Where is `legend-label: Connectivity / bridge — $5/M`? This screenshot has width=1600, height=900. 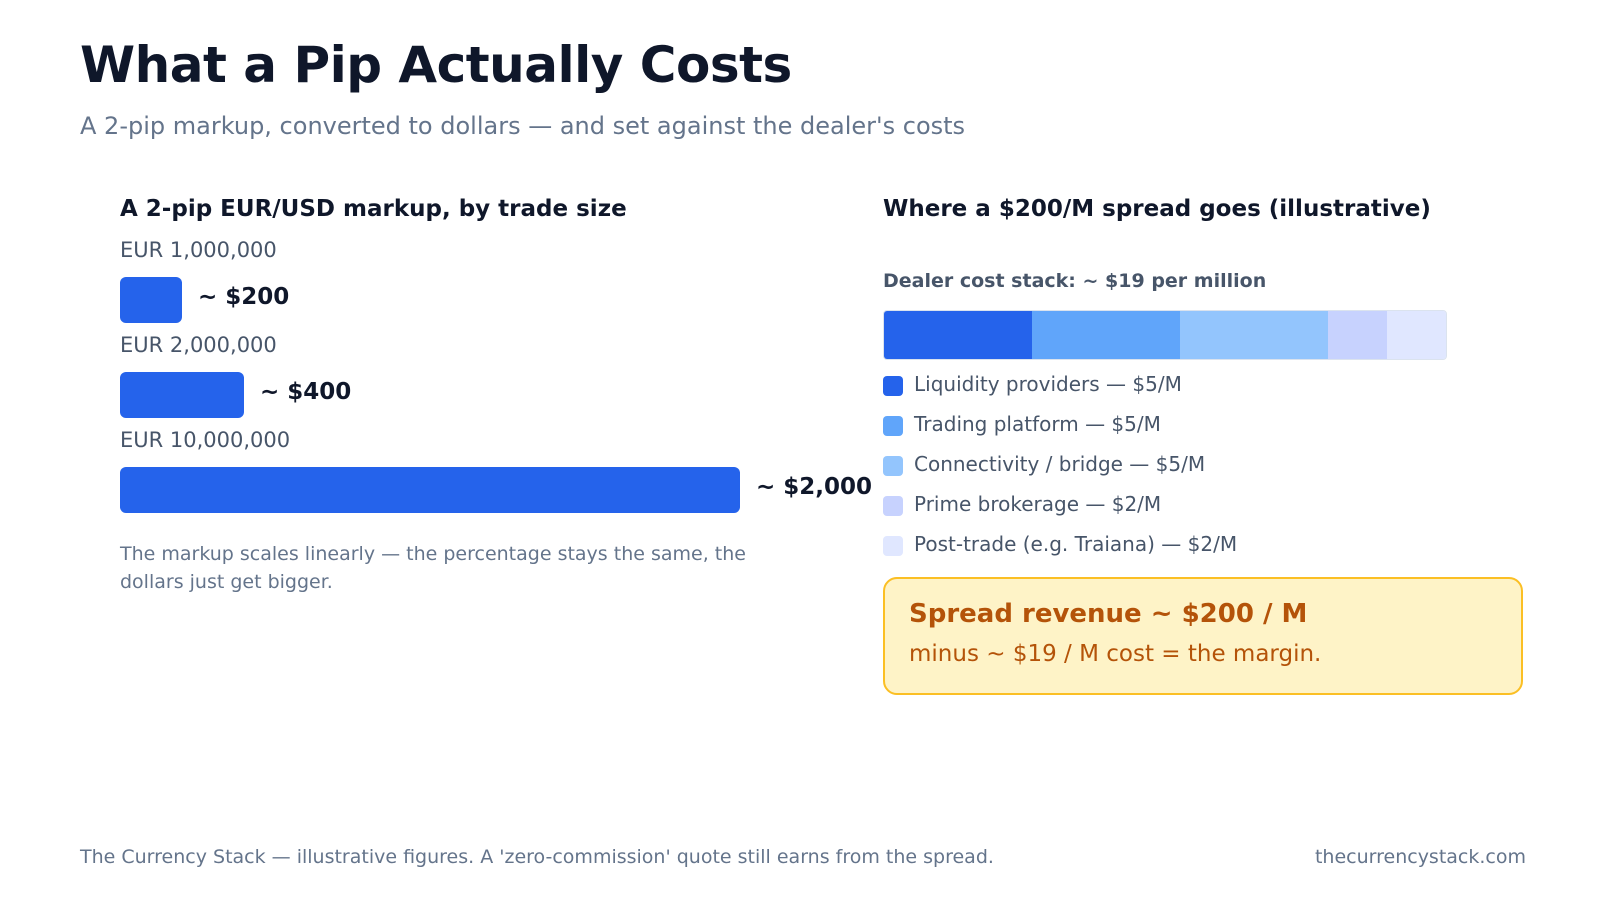 legend-label: Connectivity / bridge — $5/M is located at coordinates (1060, 464).